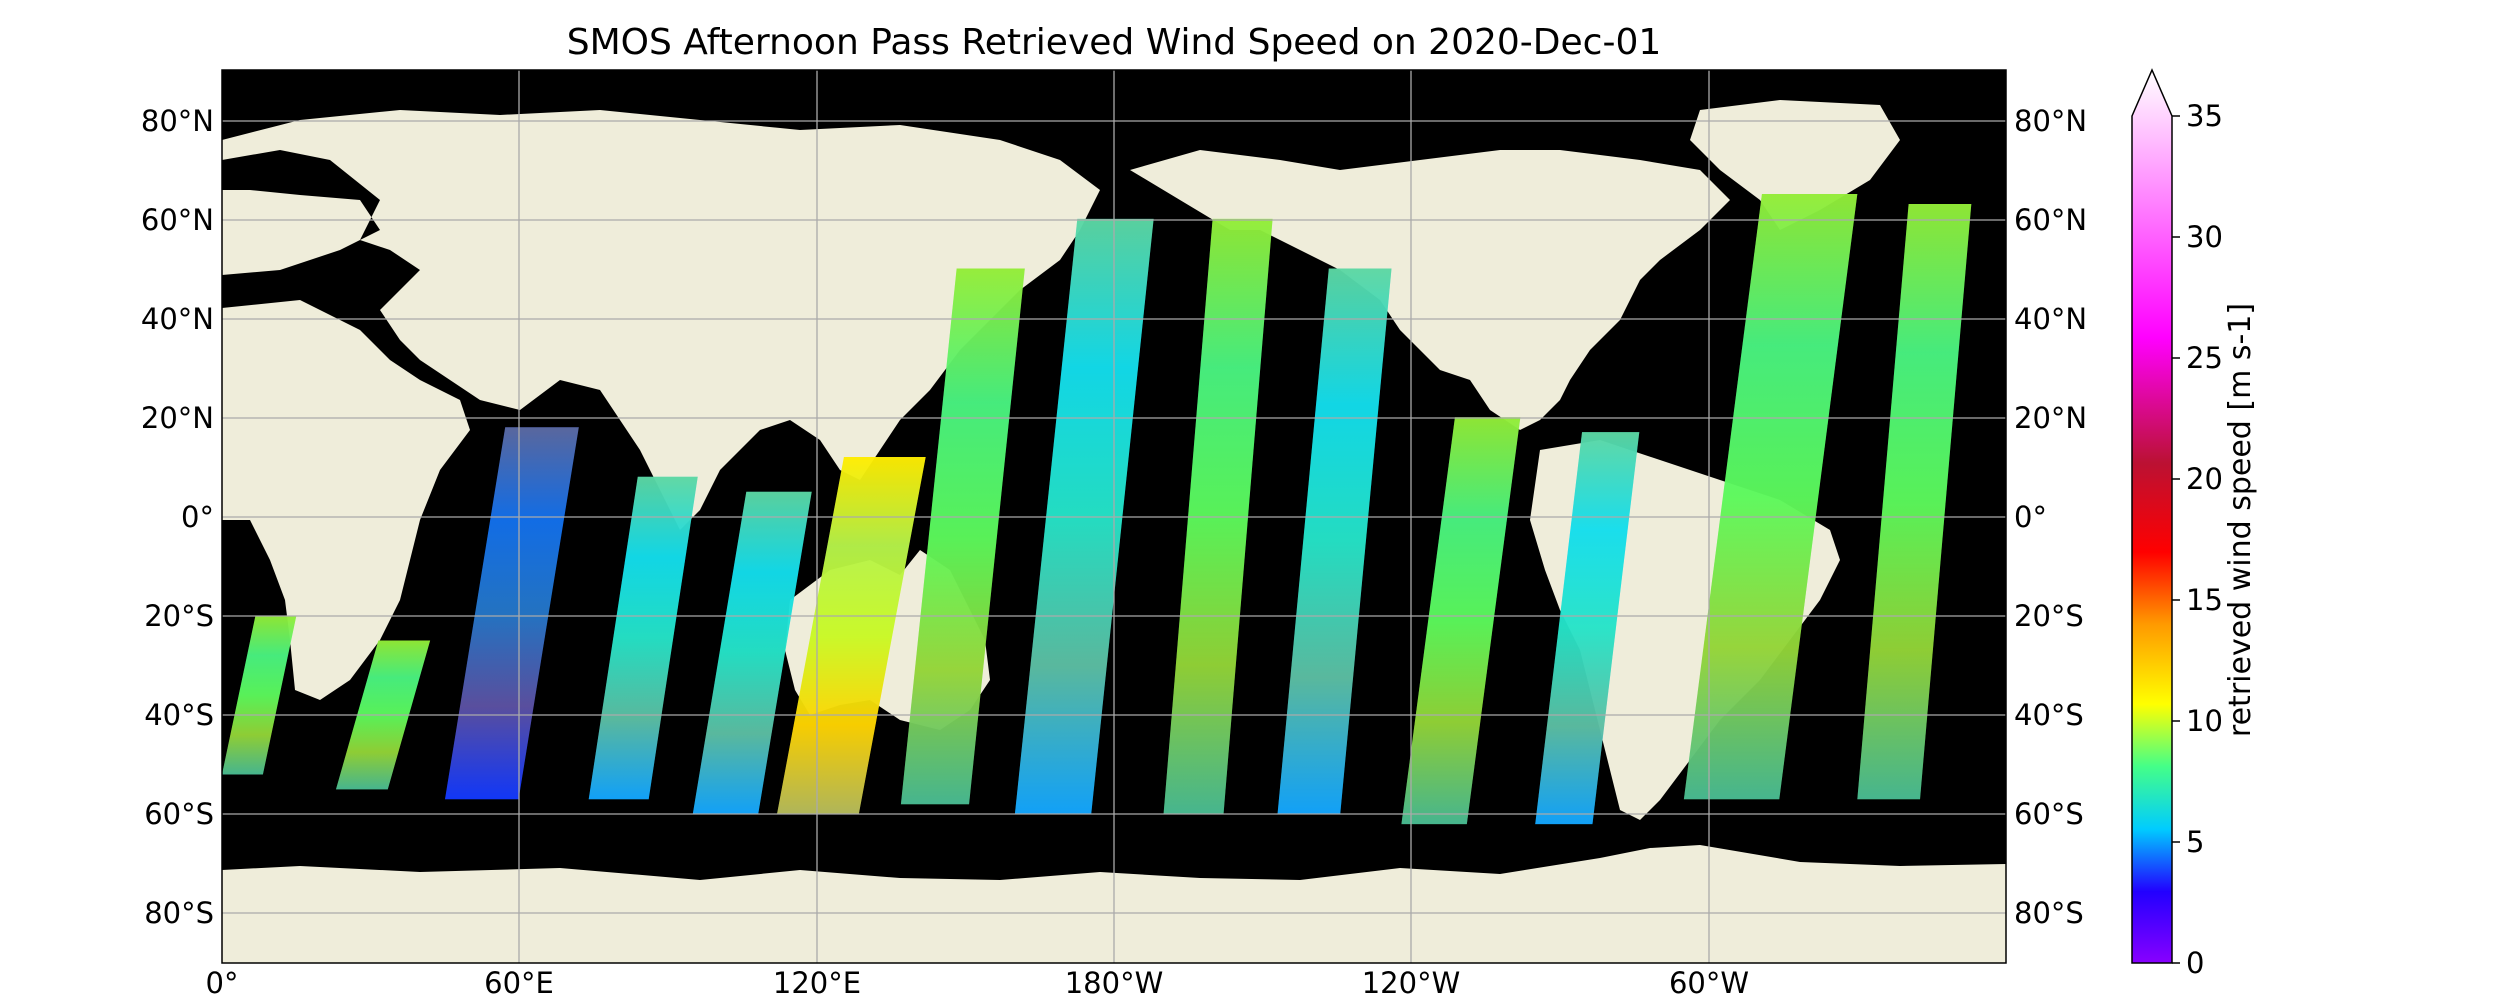 The height and width of the screenshot is (1000, 2500). What do you see at coordinates (179, 616) in the screenshot?
I see `lat-label-20s-left: 20°S` at bounding box center [179, 616].